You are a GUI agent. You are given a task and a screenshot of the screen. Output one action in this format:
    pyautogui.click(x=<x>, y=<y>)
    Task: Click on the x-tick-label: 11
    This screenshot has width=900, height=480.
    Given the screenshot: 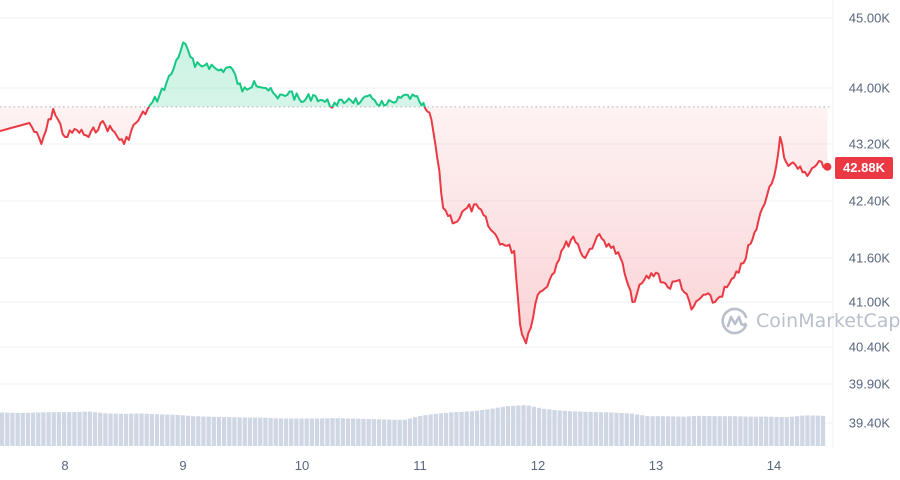 What is the action you would take?
    pyautogui.click(x=420, y=465)
    